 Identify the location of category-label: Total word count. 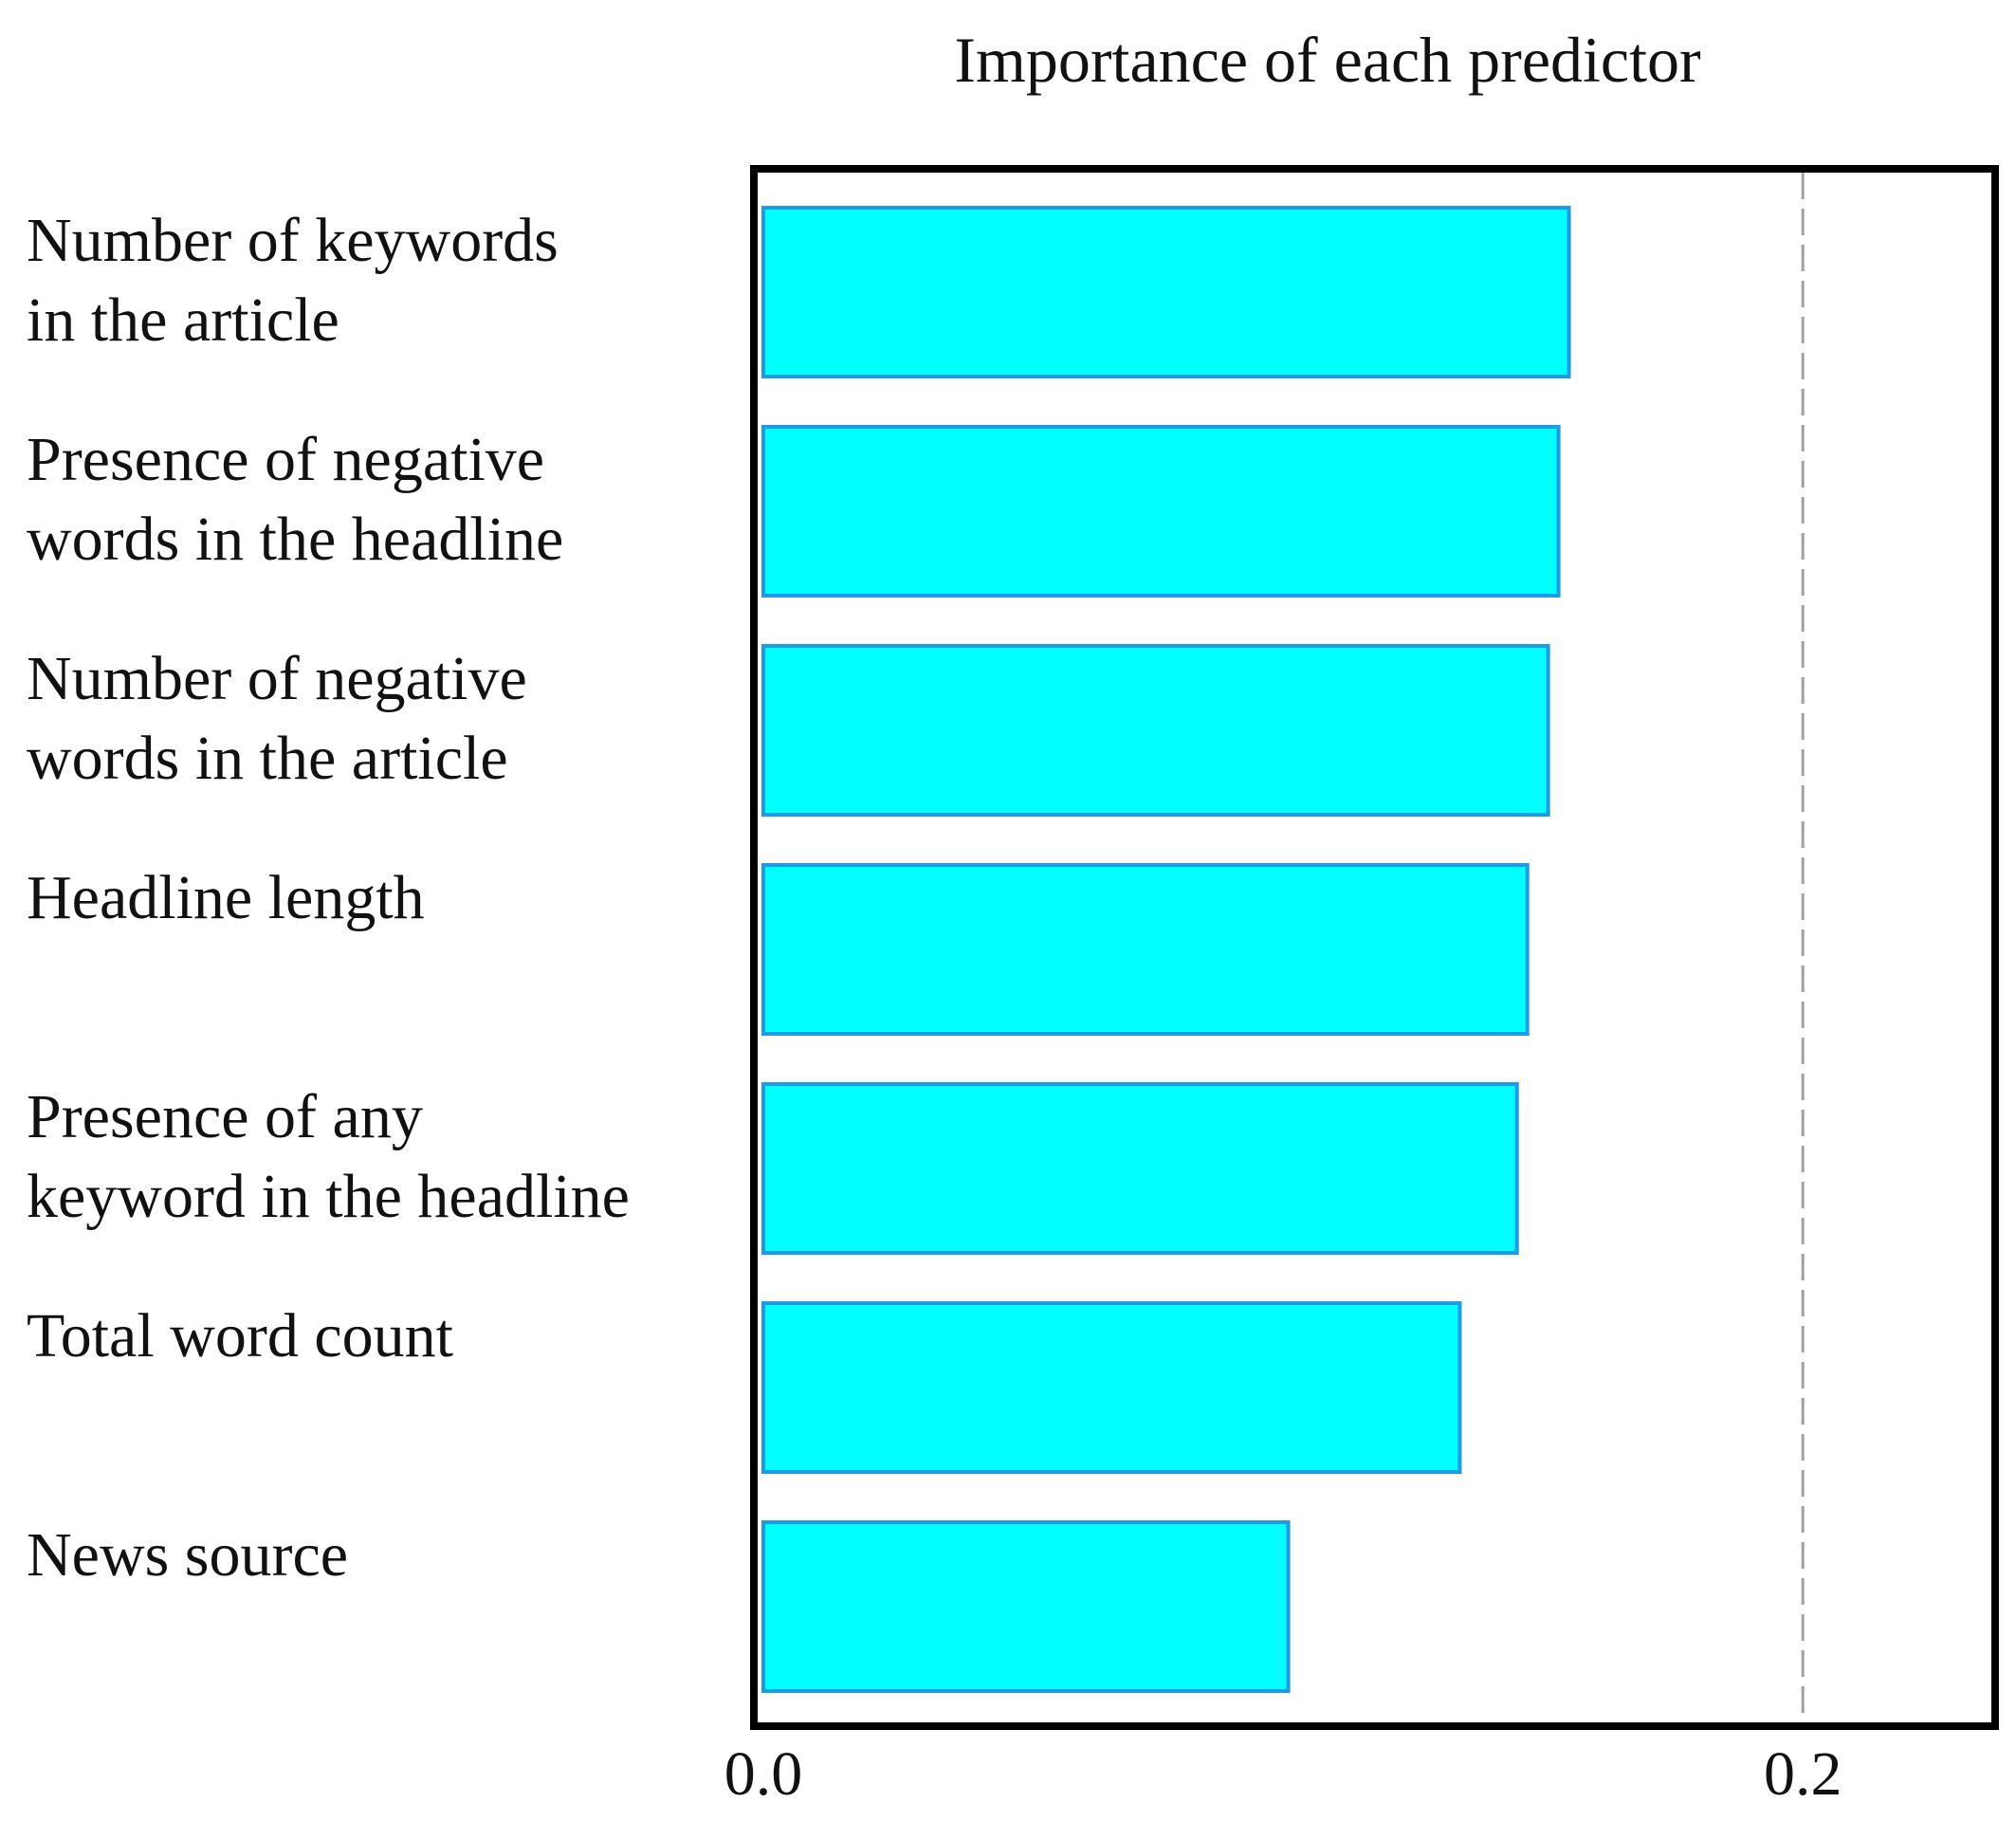
(240, 1335).